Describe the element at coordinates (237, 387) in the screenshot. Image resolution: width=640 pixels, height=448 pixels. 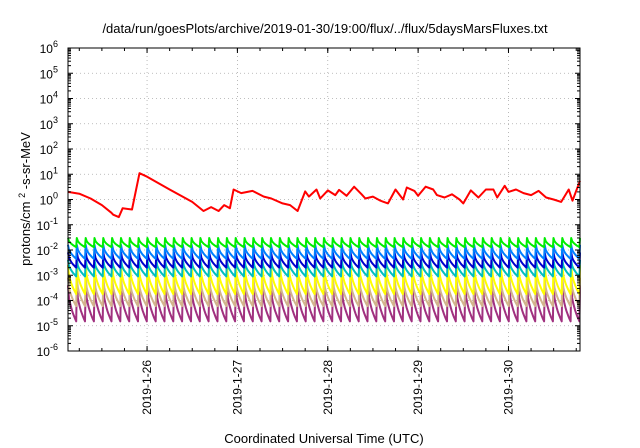
I see `x-tick-label: 2019-1-27` at that location.